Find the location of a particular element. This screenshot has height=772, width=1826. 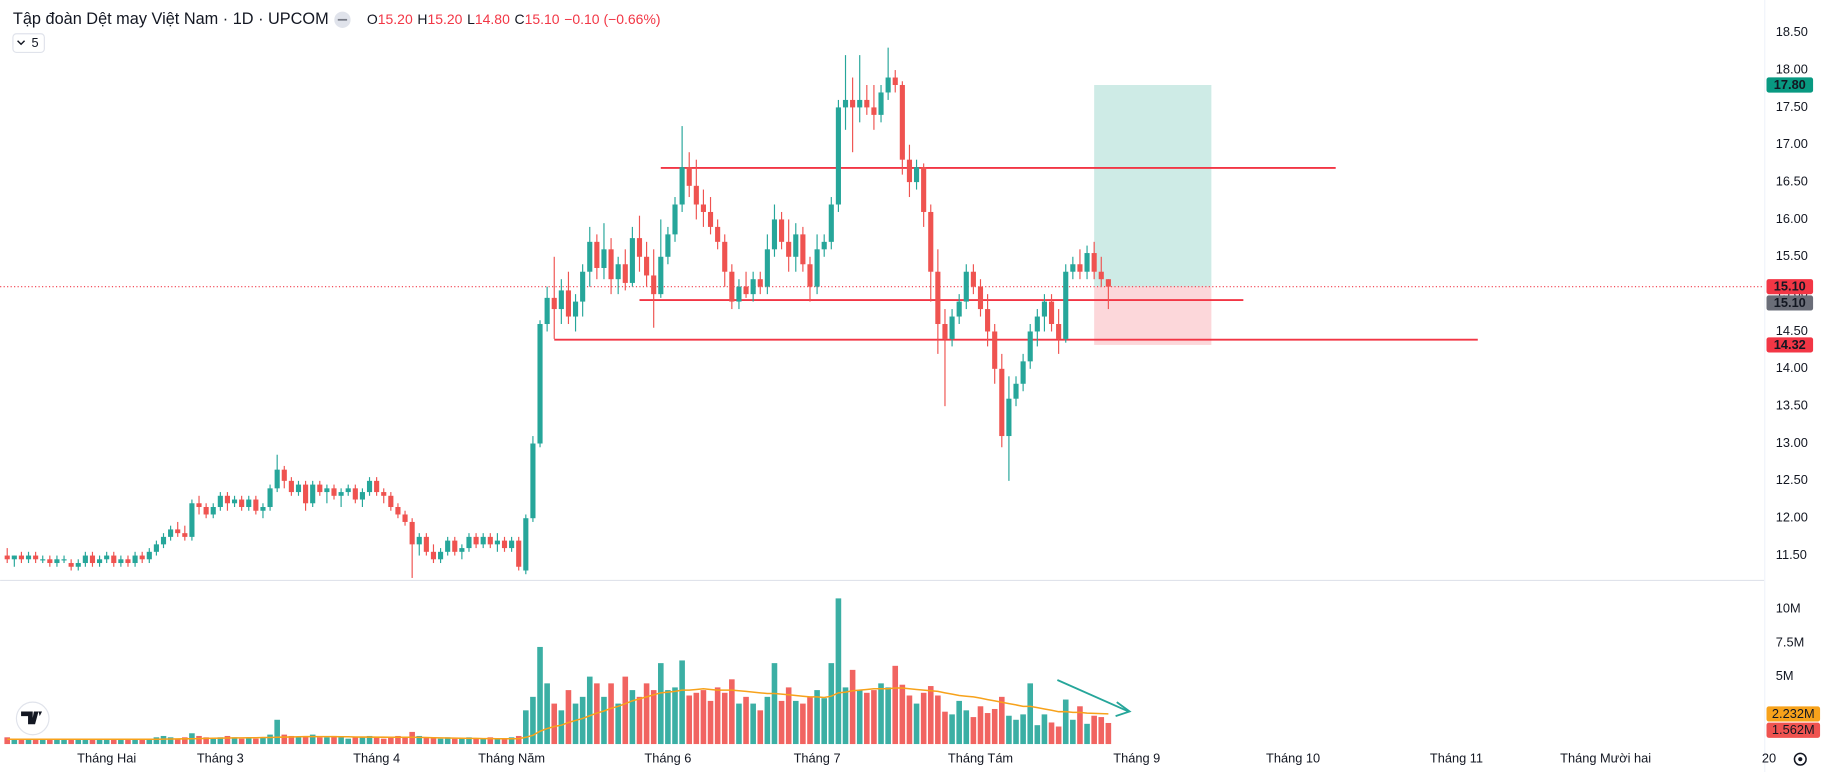

x-tick-label: Tháng 3 is located at coordinates (220, 758).